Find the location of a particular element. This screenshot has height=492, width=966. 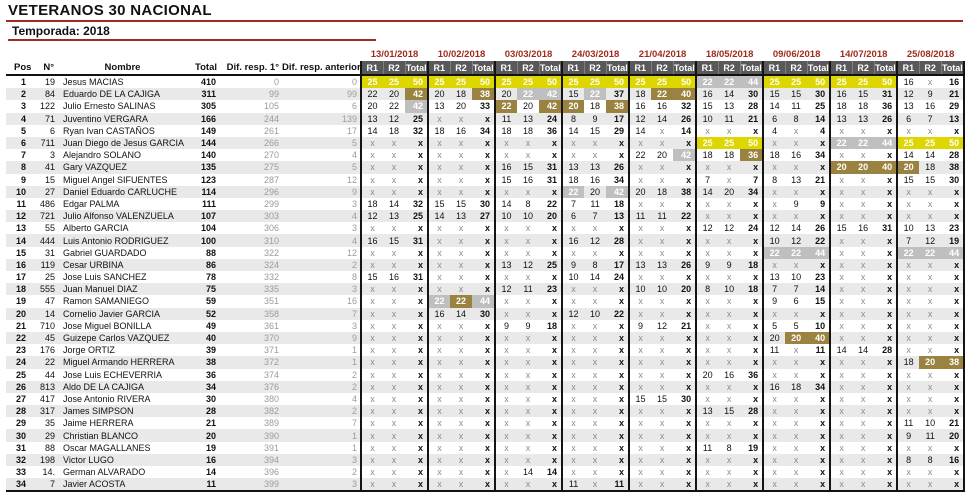

date-header: 03/03/2018 is located at coordinates (528, 54).